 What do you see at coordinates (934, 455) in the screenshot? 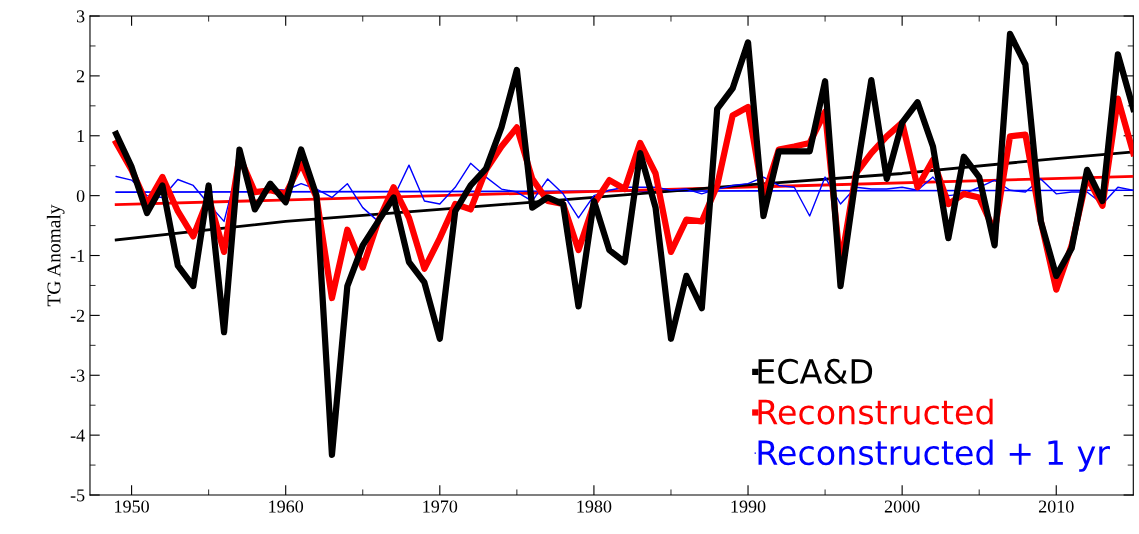
I see `legend-label: Reconstructed + 1 yr` at bounding box center [934, 455].